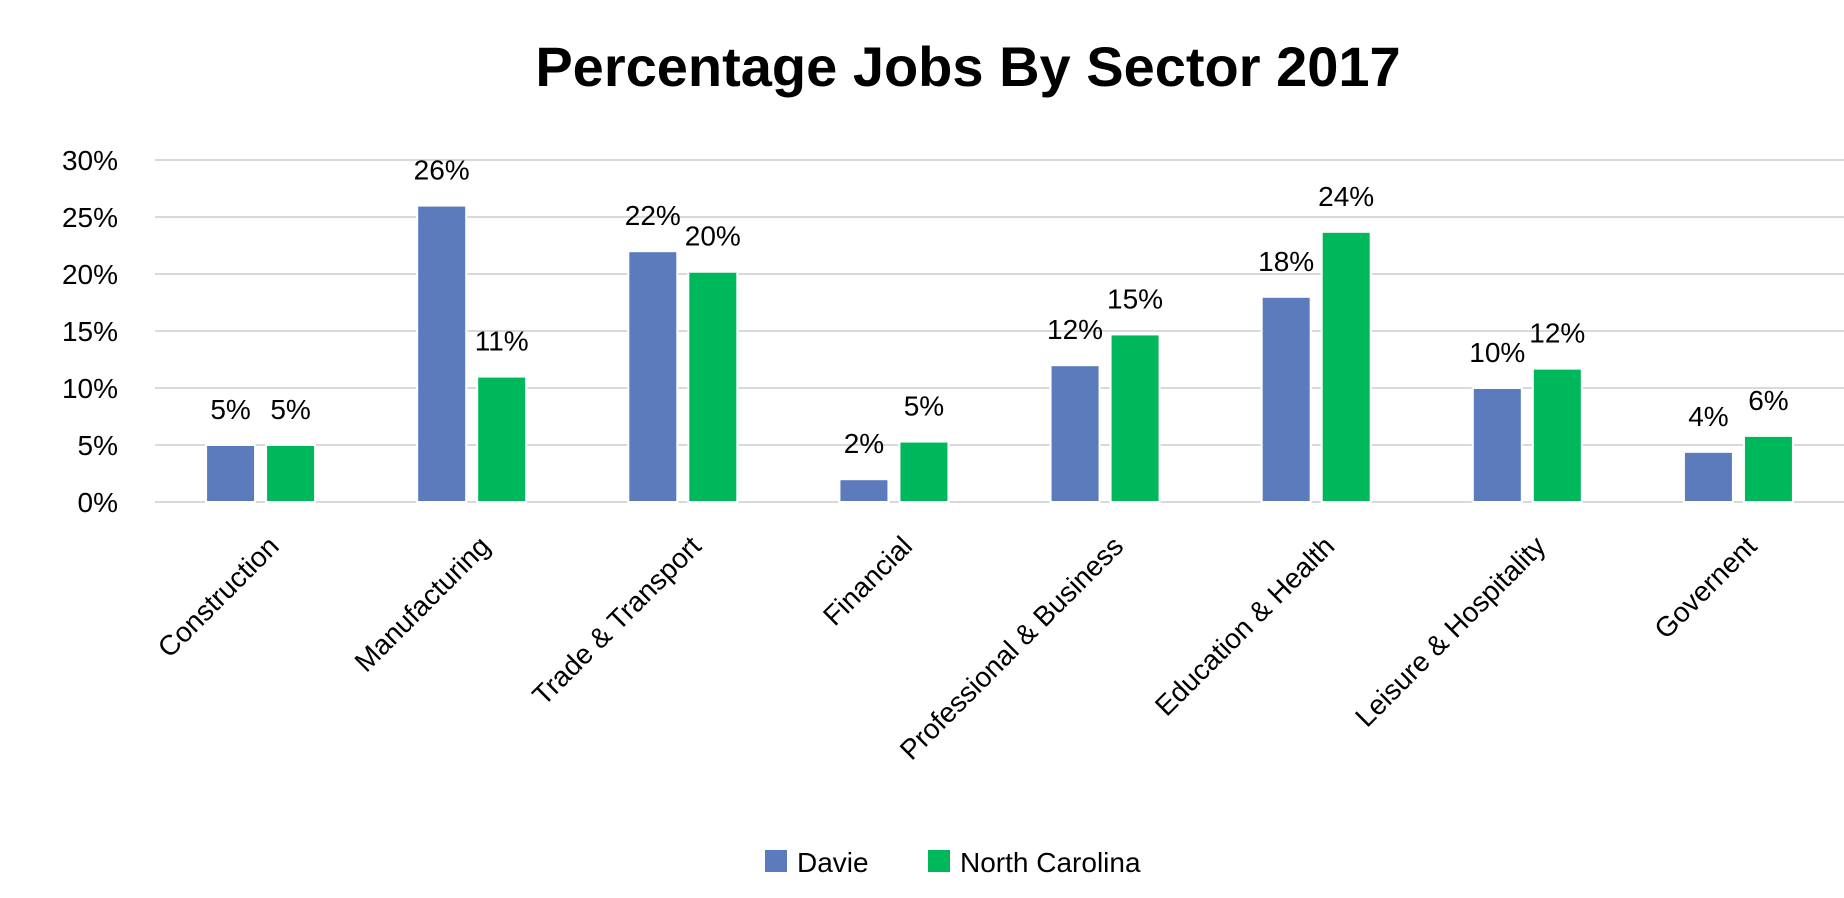  What do you see at coordinates (1450, 631) in the screenshot?
I see `x-tick-label: Leisure & Hospitality` at bounding box center [1450, 631].